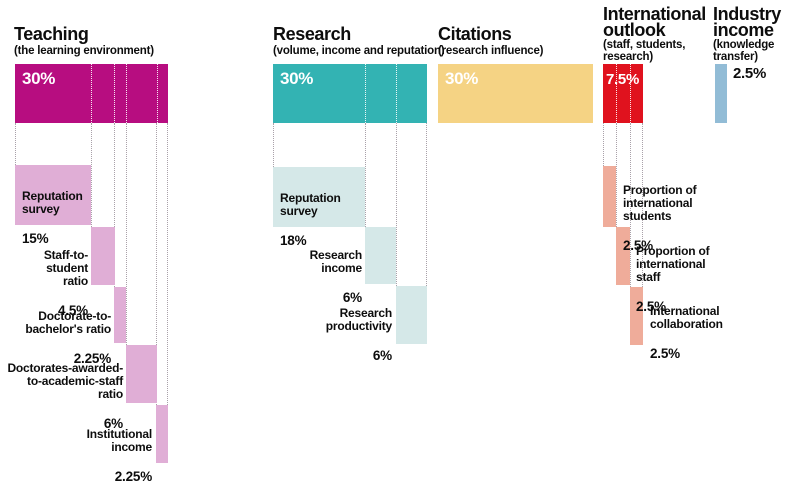 This screenshot has height=497, width=785. Describe the element at coordinates (119, 440) in the screenshot. I see `indicator-name: Institutional income` at that location.